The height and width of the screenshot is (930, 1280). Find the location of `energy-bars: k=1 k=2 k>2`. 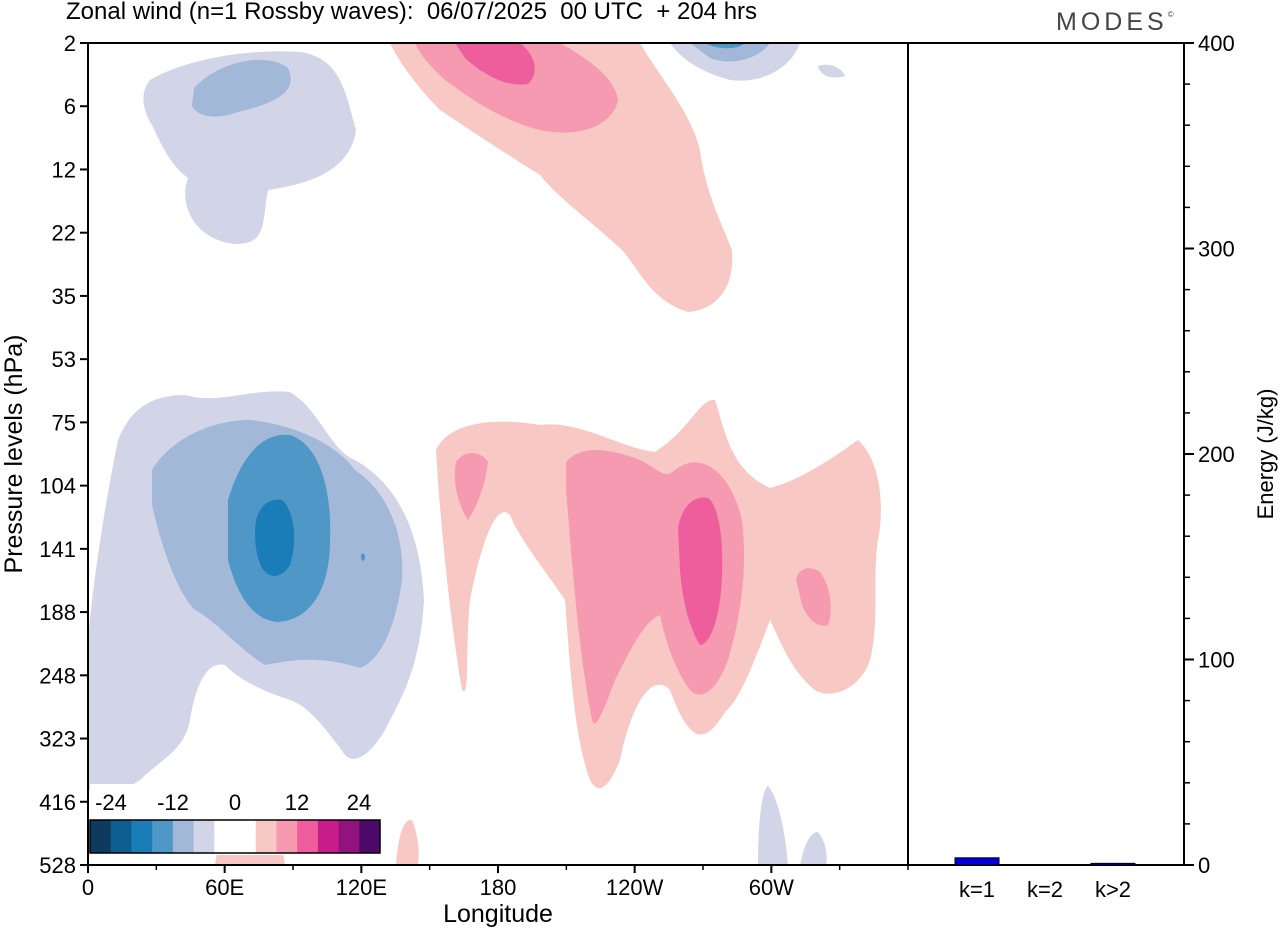

energy-bars: k=1 k=2 k>2 is located at coordinates (1045, 879).